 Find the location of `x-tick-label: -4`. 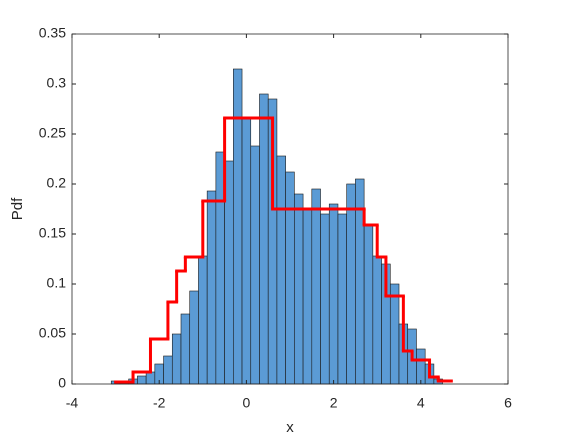

x-tick-label: -4 is located at coordinates (72, 403).